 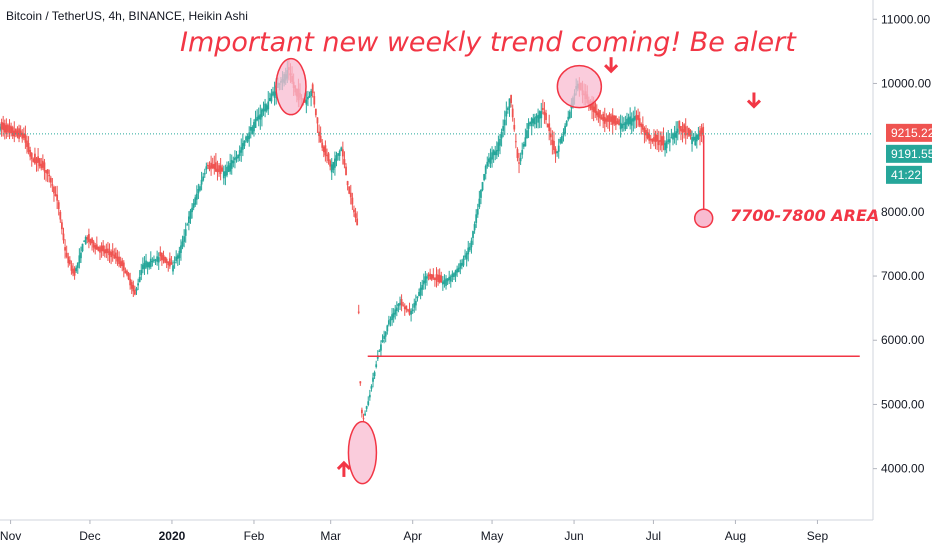 What do you see at coordinates (818, 536) in the screenshot?
I see `time-tick-label: Sep` at bounding box center [818, 536].